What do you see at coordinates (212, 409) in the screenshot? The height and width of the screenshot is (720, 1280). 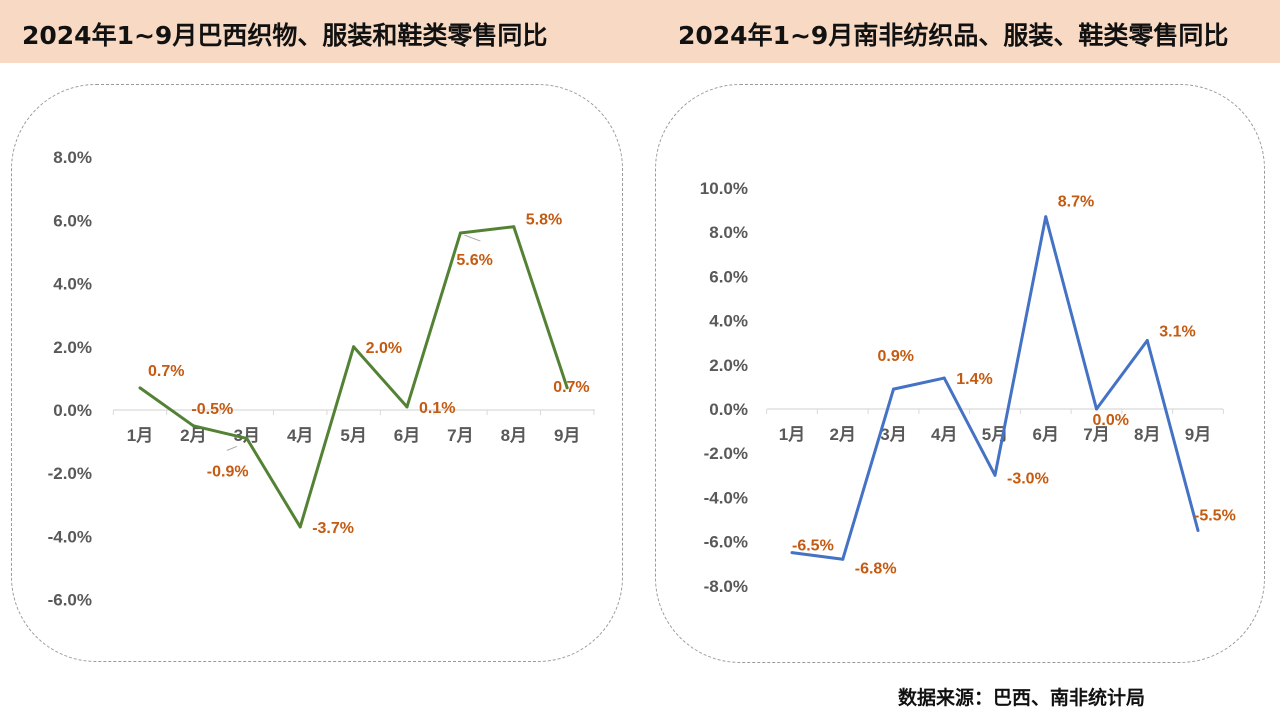 I see `data-label: -0.5%` at bounding box center [212, 409].